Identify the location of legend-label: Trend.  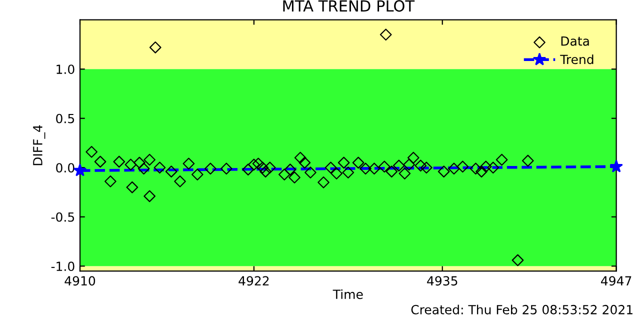
(577, 59).